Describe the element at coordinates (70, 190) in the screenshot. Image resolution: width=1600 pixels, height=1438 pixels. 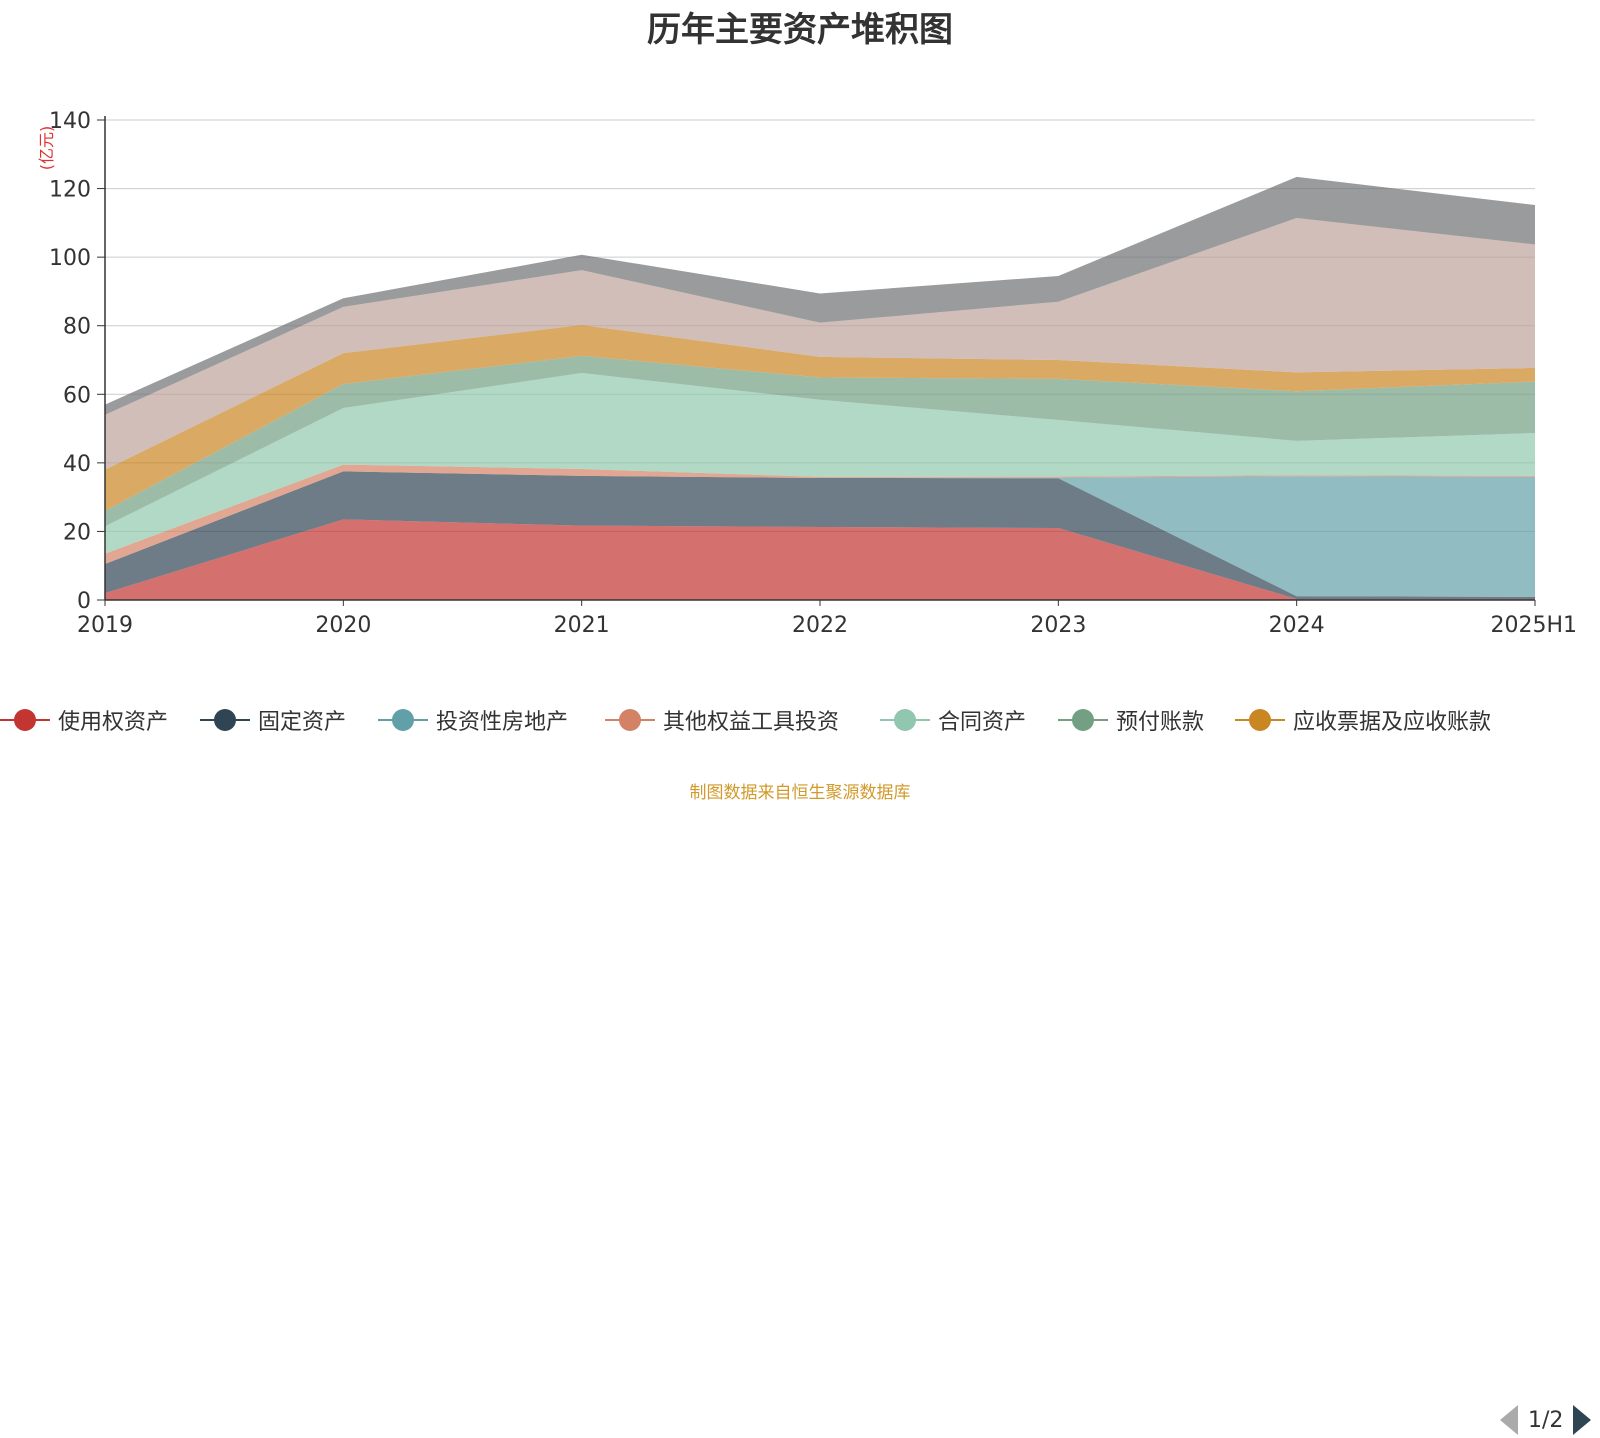
I see `y-tick-label: 120` at that location.